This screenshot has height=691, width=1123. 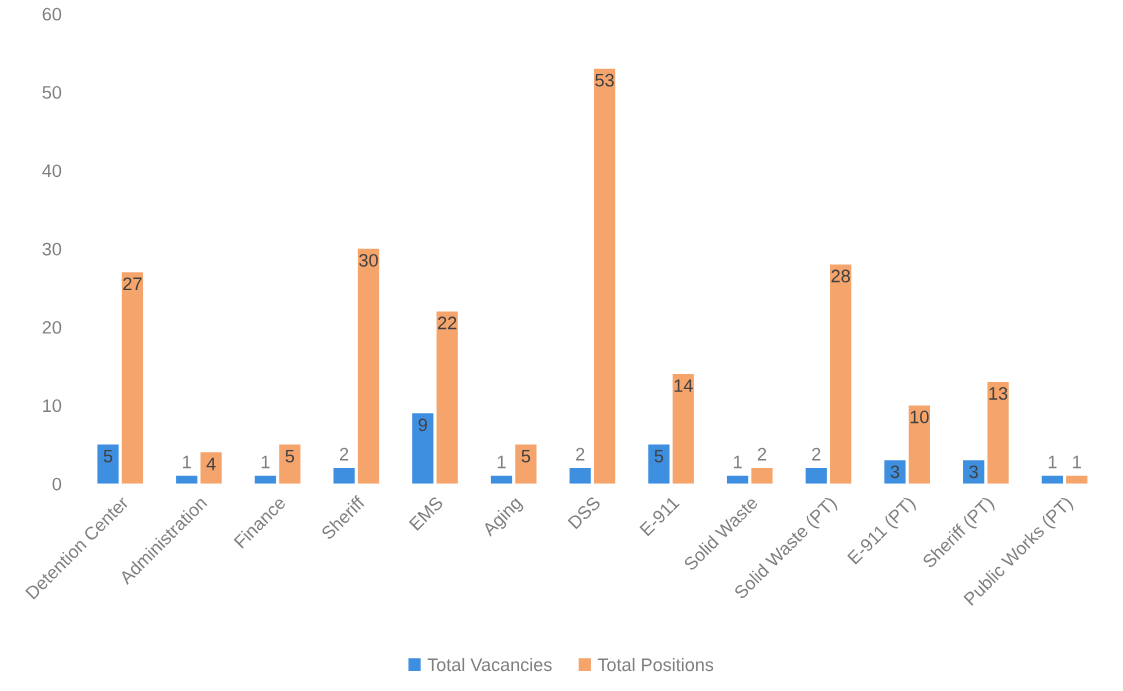 I want to click on data-label: 22, so click(x=447, y=323).